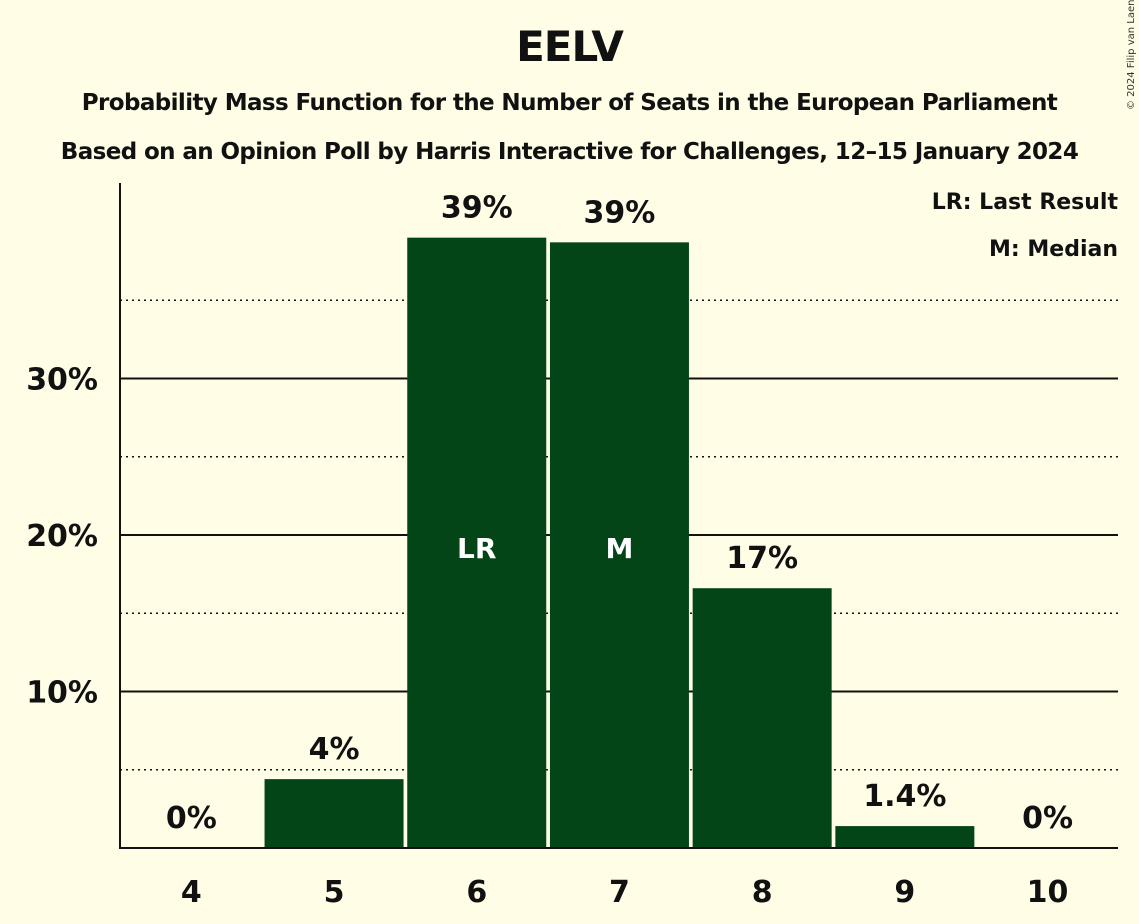 This screenshot has height=924, width=1139. Describe the element at coordinates (1048, 892) in the screenshot. I see `x-tick-label: 10` at that location.